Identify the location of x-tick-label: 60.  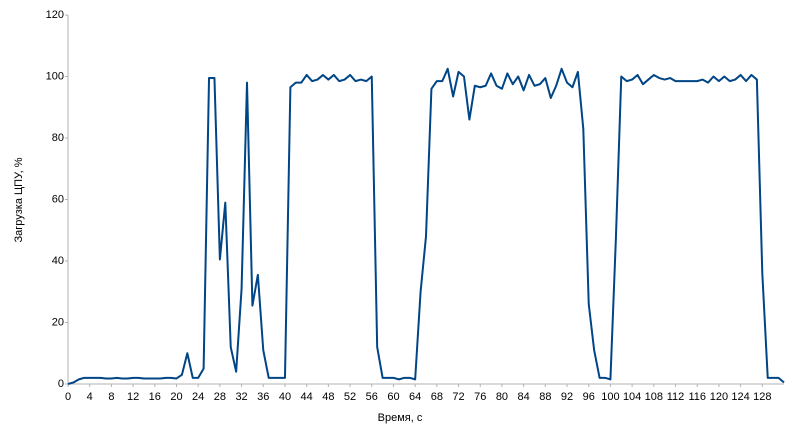
(393, 397).